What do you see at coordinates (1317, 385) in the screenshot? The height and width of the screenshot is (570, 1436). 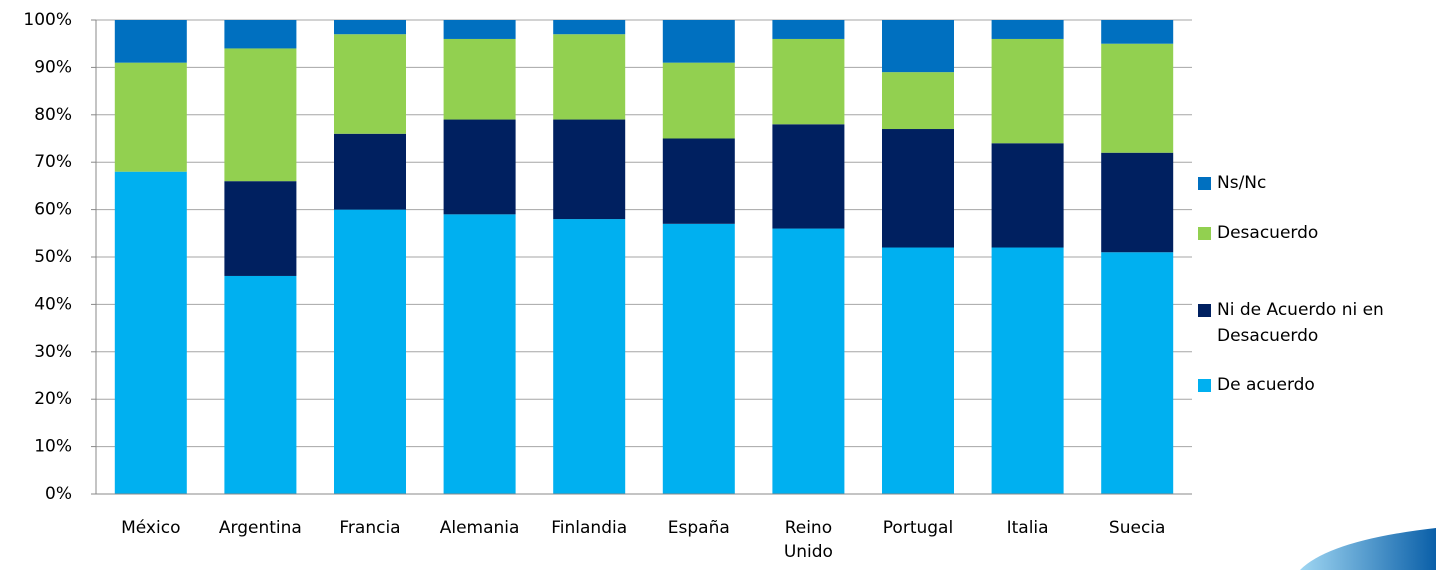 I see `legend-item: De acuerdo` at bounding box center [1317, 385].